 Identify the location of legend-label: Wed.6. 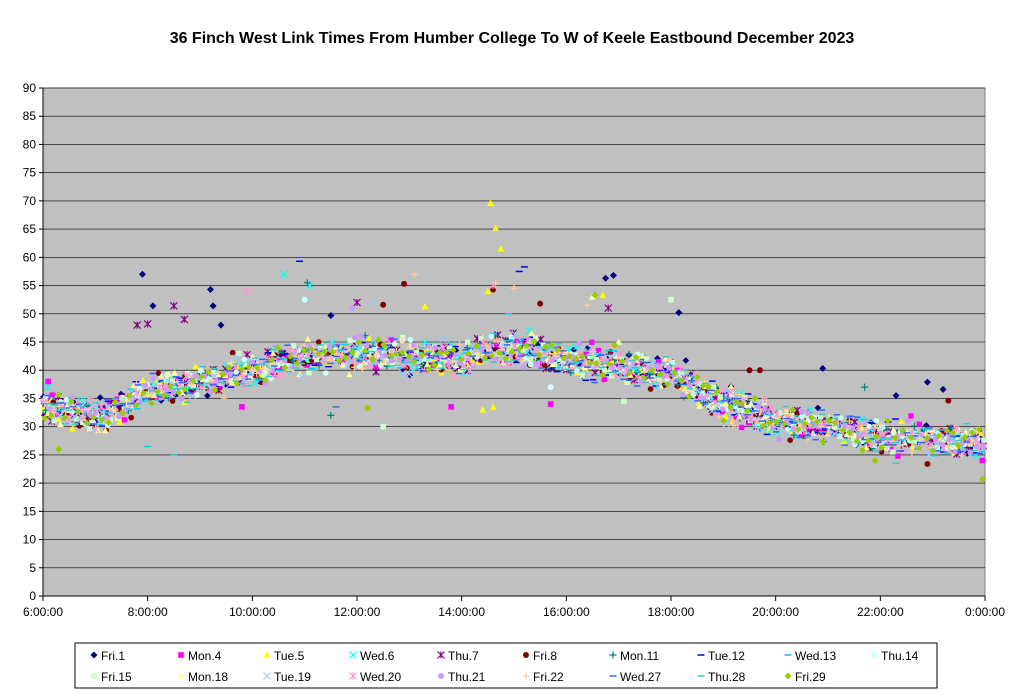
(377, 656).